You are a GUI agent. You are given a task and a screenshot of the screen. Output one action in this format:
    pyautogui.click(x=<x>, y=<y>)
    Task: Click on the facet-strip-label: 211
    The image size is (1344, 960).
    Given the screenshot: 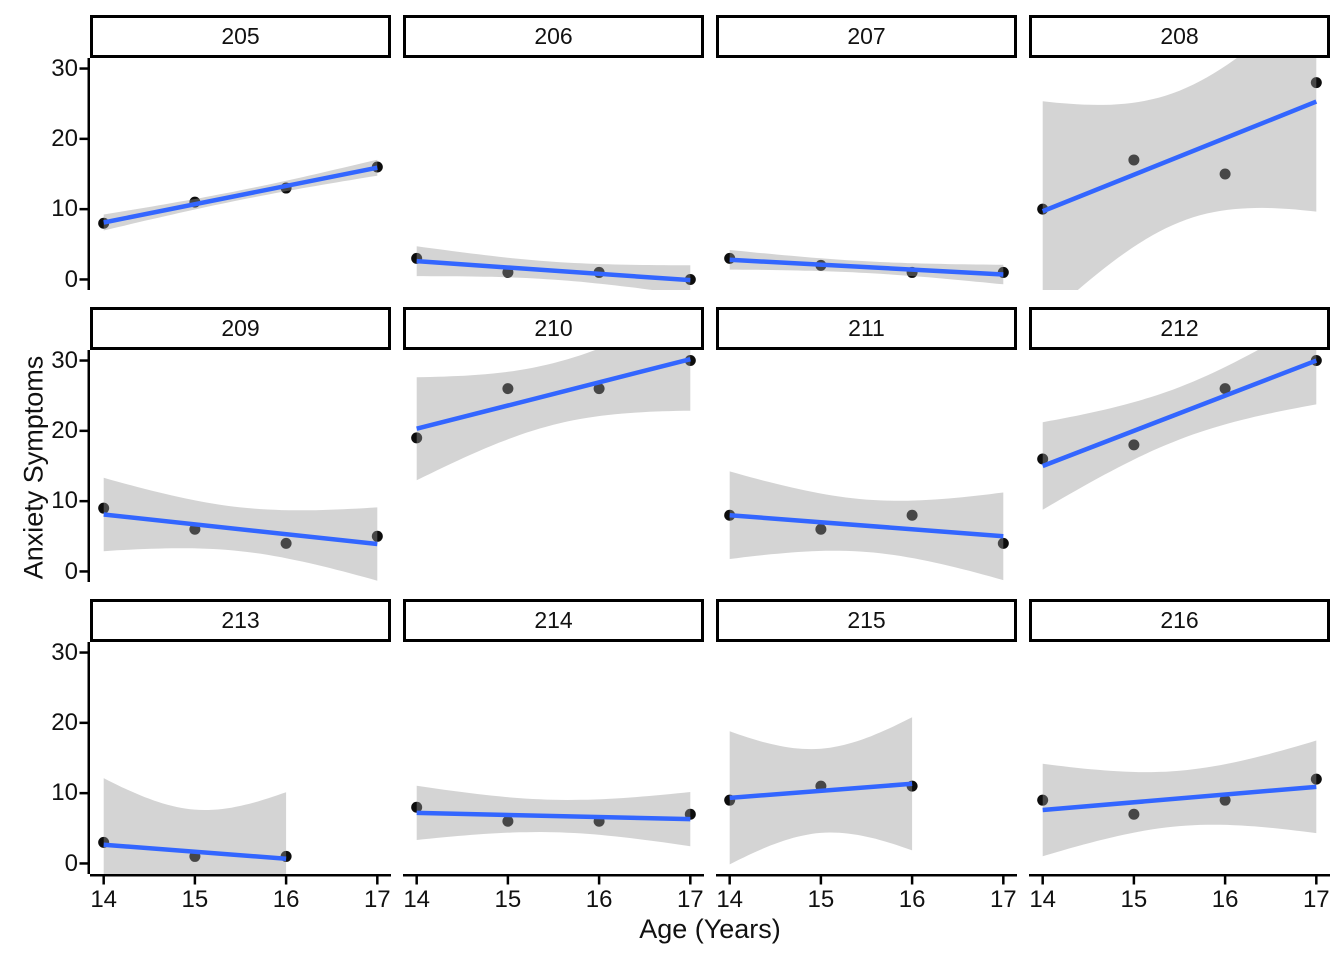 What is the action you would take?
    pyautogui.click(x=866, y=328)
    